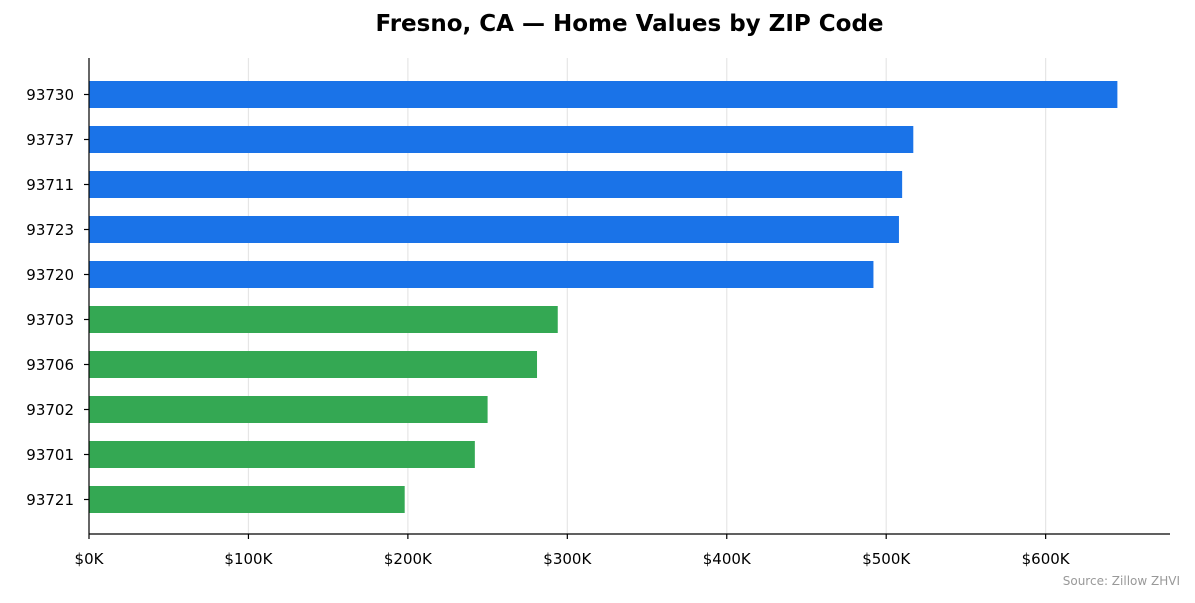 The width and height of the screenshot is (1195, 603). What do you see at coordinates (248, 559) in the screenshot?
I see `x-tick-label: $100K` at bounding box center [248, 559].